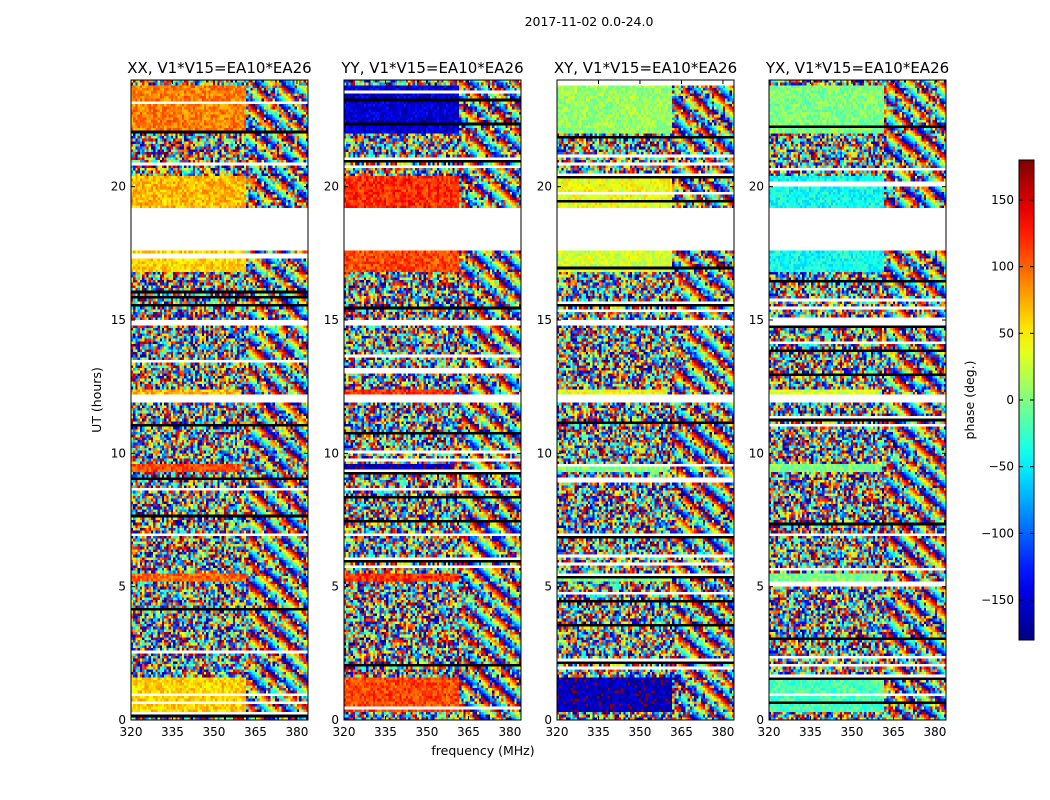 Image resolution: width=1050 pixels, height=800 pixels. What do you see at coordinates (482, 750) in the screenshot?
I see `x-axis-label: frequency (MHz)` at bounding box center [482, 750].